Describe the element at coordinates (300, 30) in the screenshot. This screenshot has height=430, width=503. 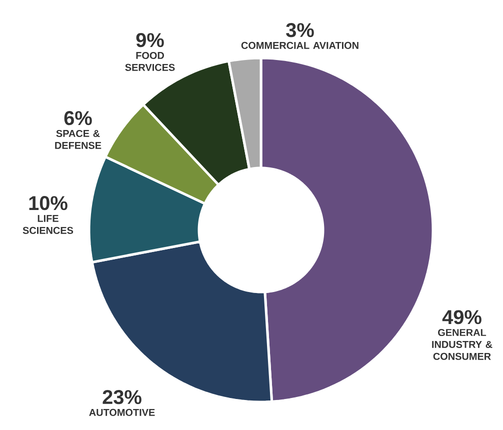
I see `data-label: 3%` at that location.